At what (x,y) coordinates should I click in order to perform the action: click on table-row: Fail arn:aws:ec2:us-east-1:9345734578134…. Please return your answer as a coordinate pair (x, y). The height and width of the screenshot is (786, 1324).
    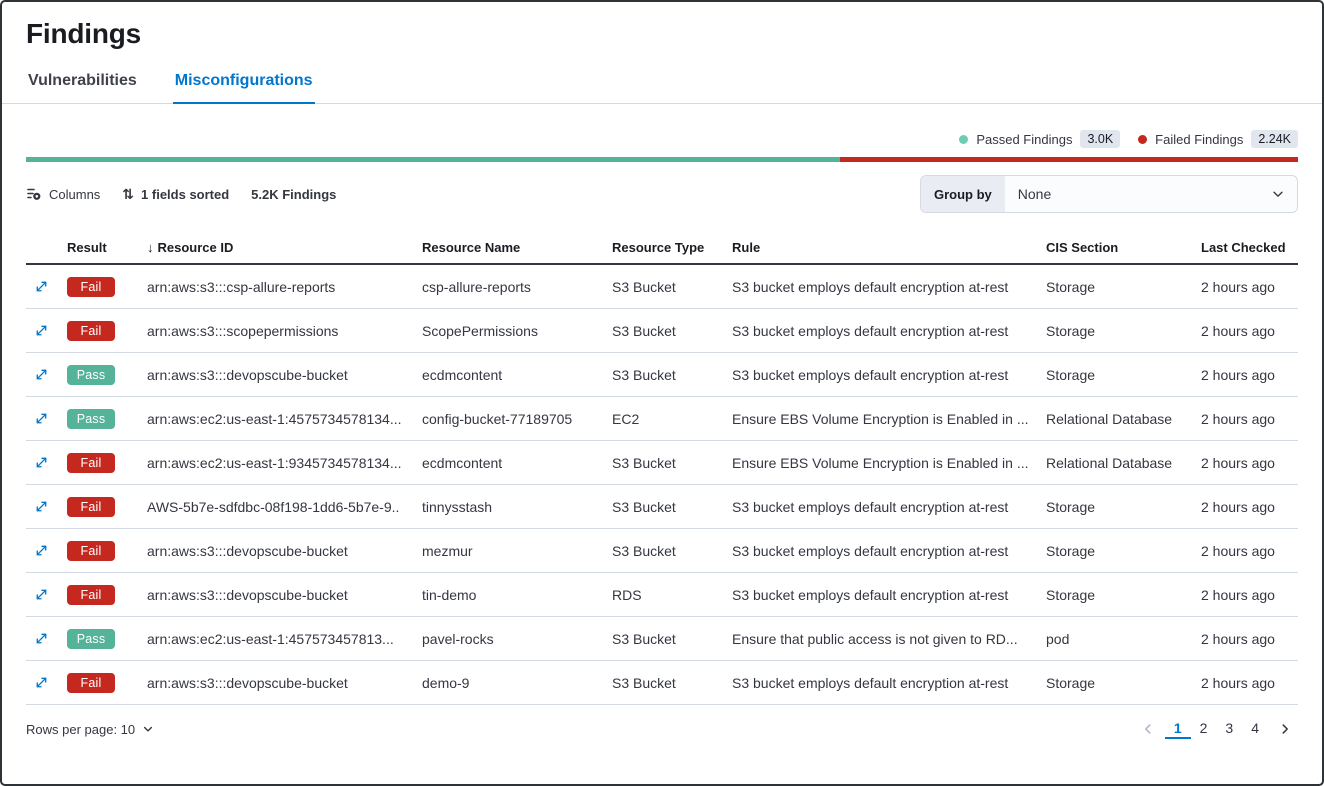
    Looking at the image, I should click on (662, 463).